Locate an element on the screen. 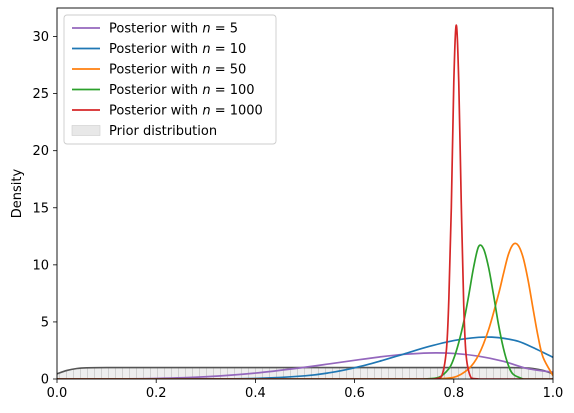 This screenshot has height=413, width=574. legend-label: Posterior with n = 5 is located at coordinates (173, 29).